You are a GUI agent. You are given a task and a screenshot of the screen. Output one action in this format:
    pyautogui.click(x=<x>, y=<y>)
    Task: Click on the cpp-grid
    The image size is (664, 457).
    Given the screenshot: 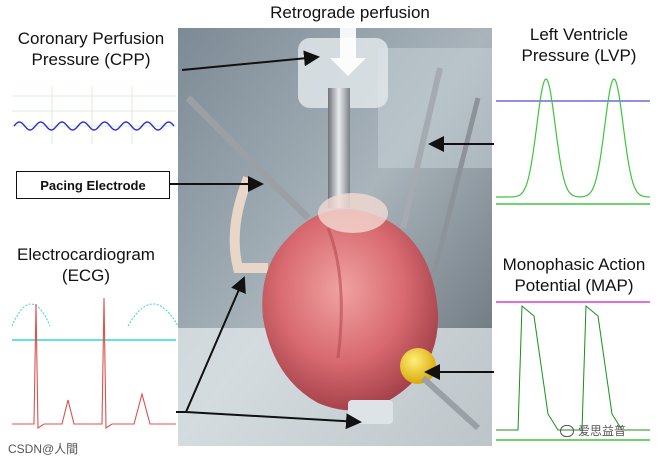 What is the action you would take?
    pyautogui.click(x=94, y=115)
    